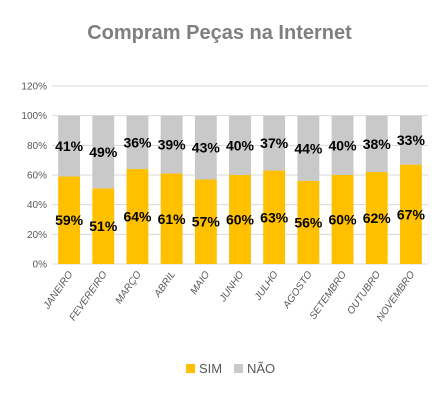 The width and height of the screenshot is (439, 402). I want to click on data-label-nao: 33%, so click(411, 140).